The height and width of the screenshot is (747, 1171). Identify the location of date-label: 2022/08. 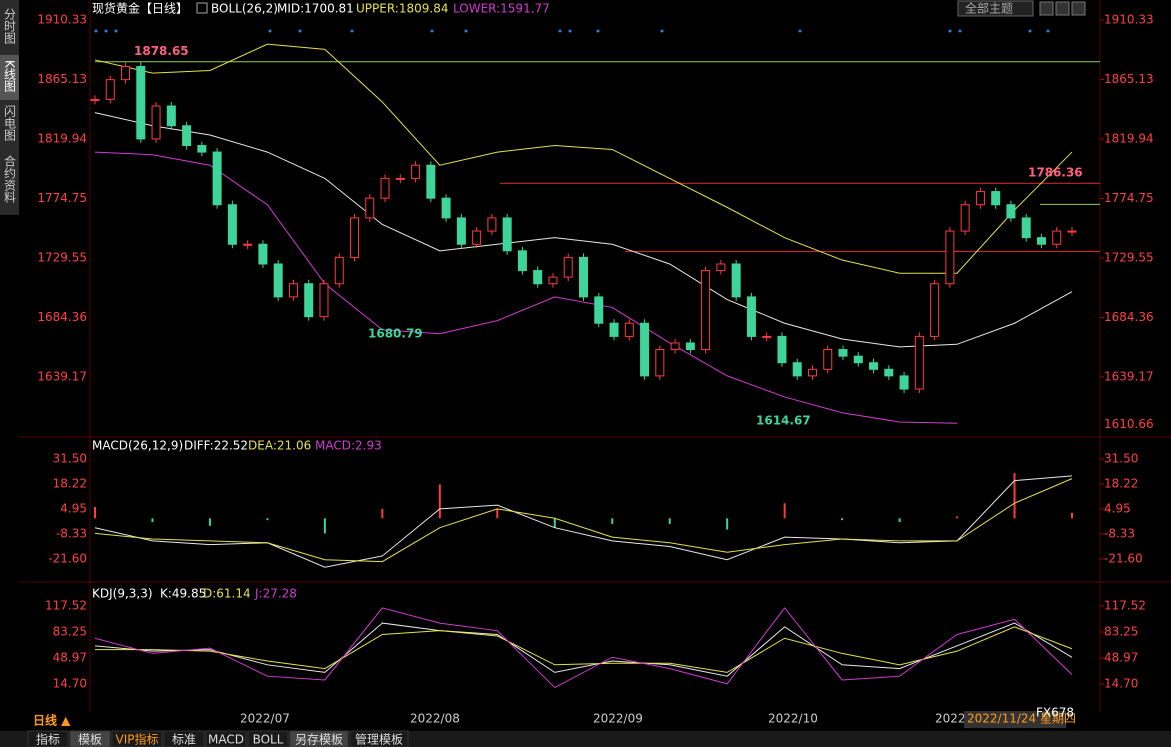
(435, 719).